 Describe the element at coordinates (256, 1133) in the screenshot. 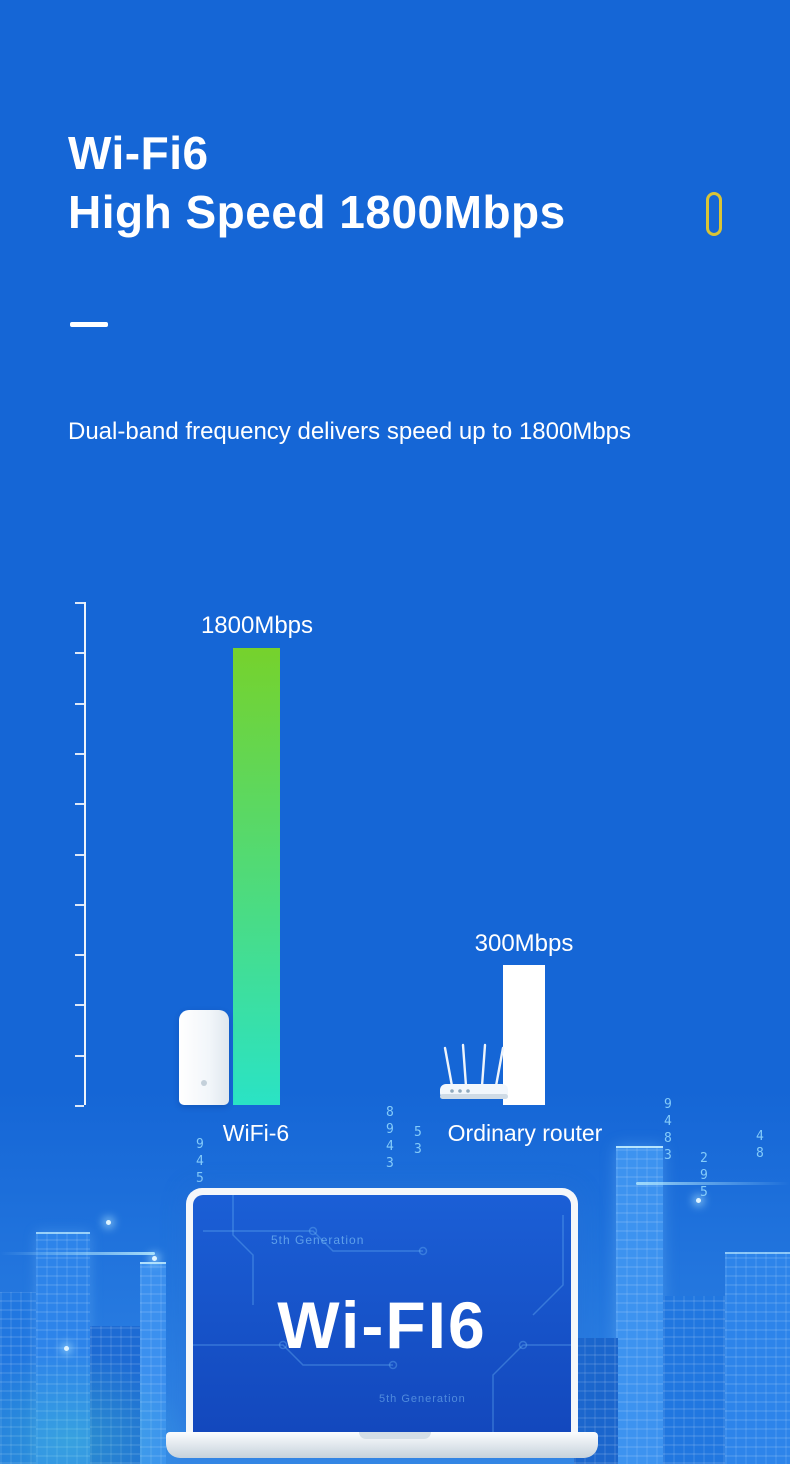

I see `category-label-wifi6: WiFi-6` at that location.